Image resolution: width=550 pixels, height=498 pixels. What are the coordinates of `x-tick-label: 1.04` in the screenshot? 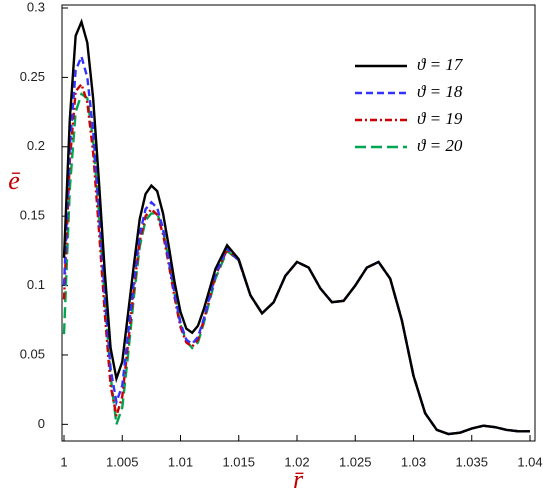 It's located at (529, 461).